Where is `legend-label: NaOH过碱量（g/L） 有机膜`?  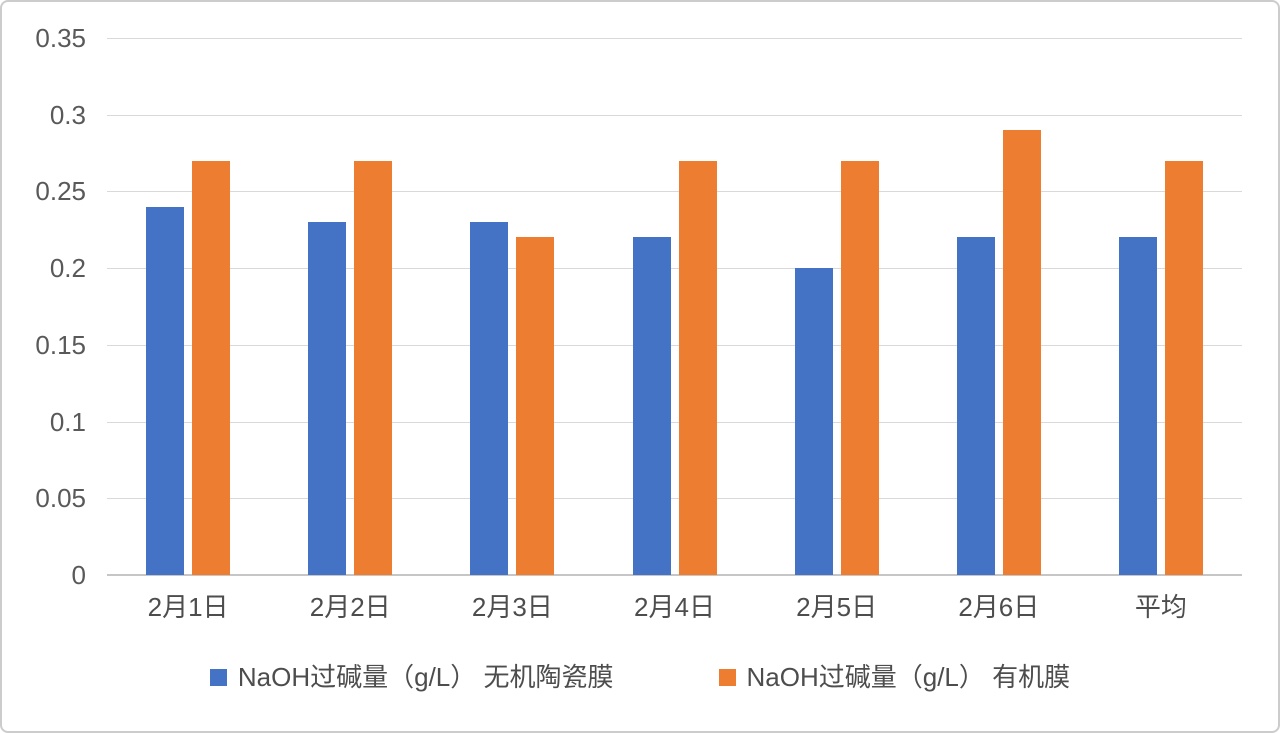 legend-label: NaOH过碱量（g/L） 有机膜 is located at coordinates (908, 677).